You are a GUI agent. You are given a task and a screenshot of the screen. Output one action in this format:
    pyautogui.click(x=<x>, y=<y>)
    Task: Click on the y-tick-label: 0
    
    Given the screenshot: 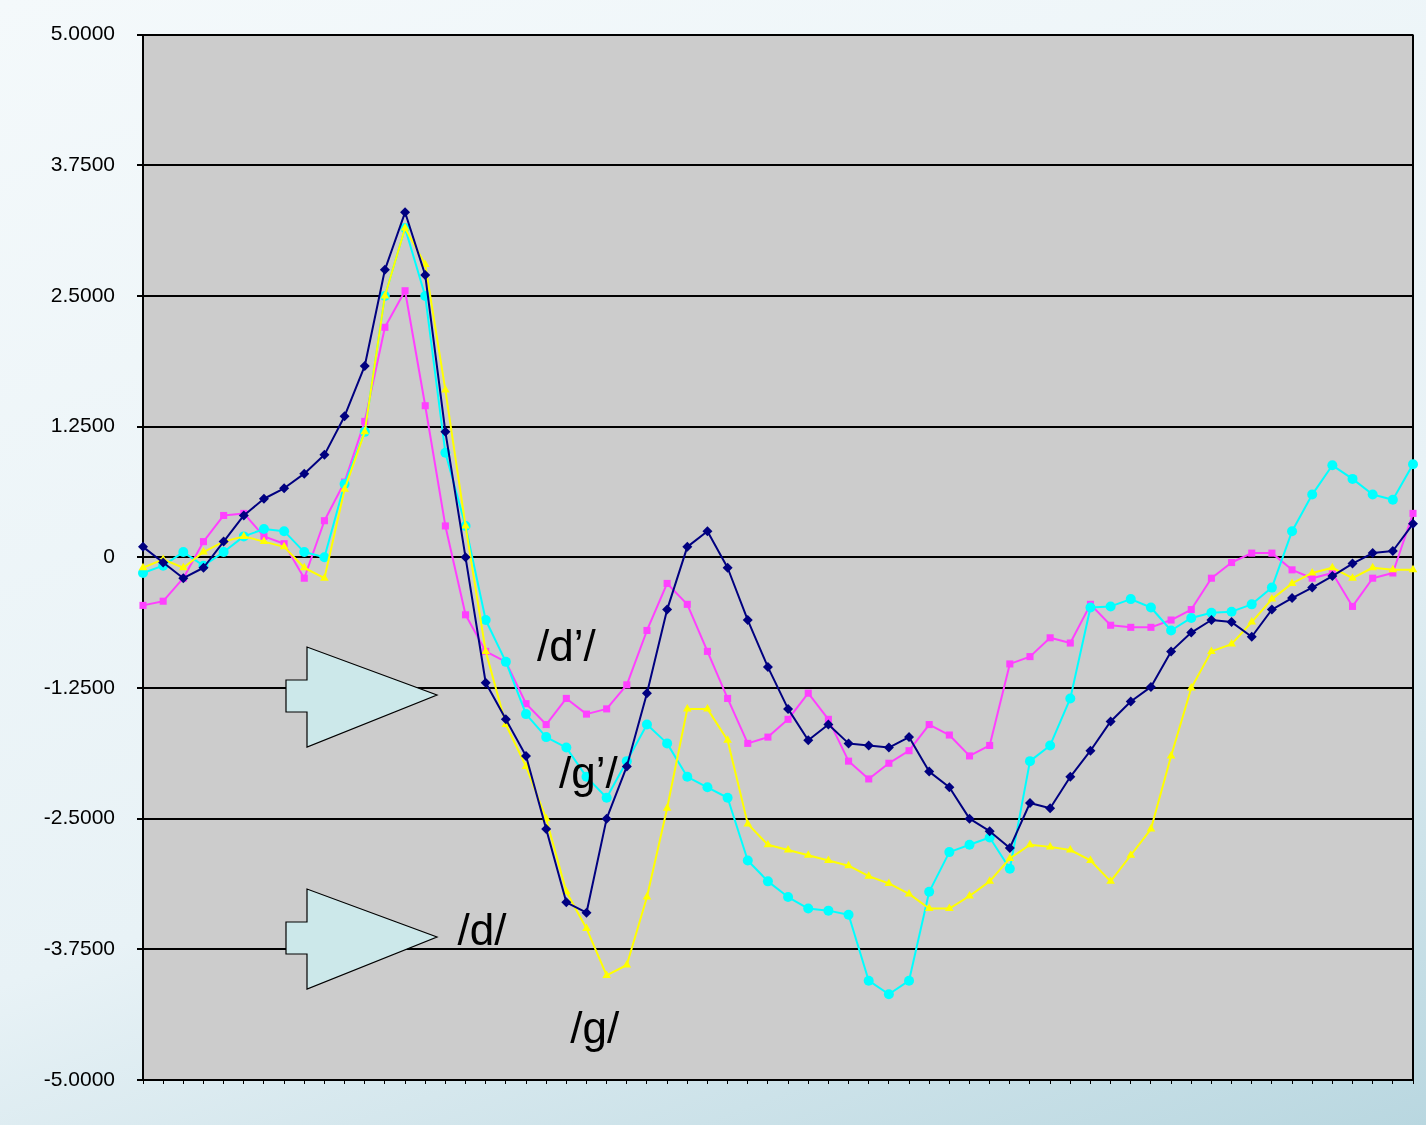 What is the action you would take?
    pyautogui.click(x=109, y=556)
    